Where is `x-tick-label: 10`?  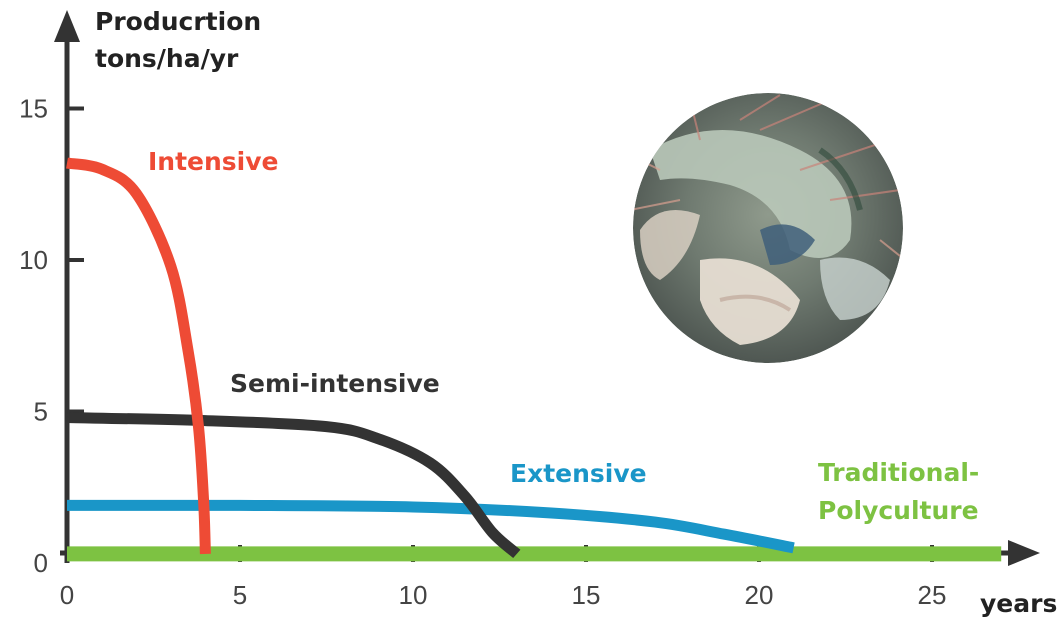
x-tick-label: 10 is located at coordinates (413, 595).